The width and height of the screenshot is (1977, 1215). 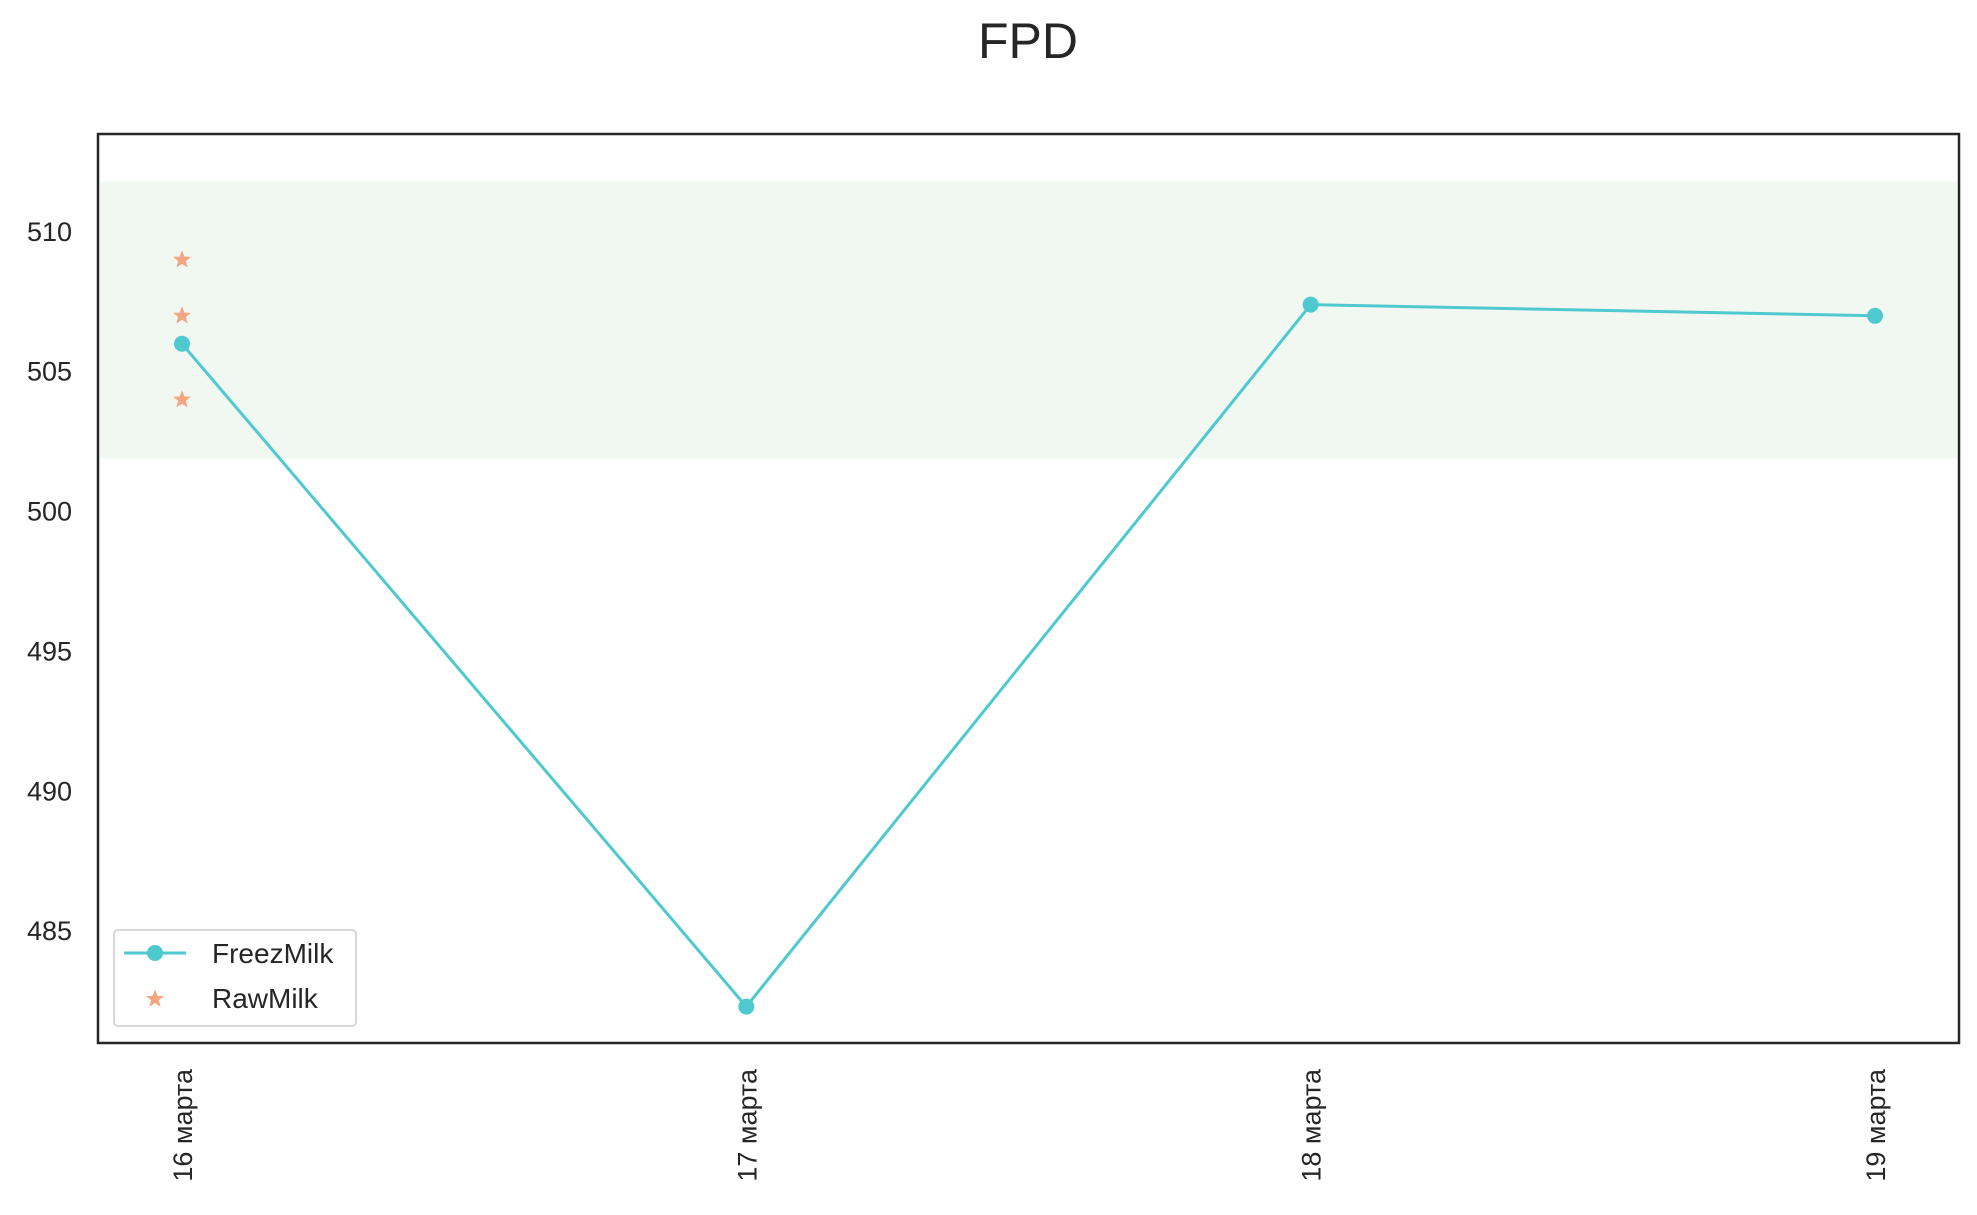 I want to click on y-tick-label: 495, so click(x=49, y=651).